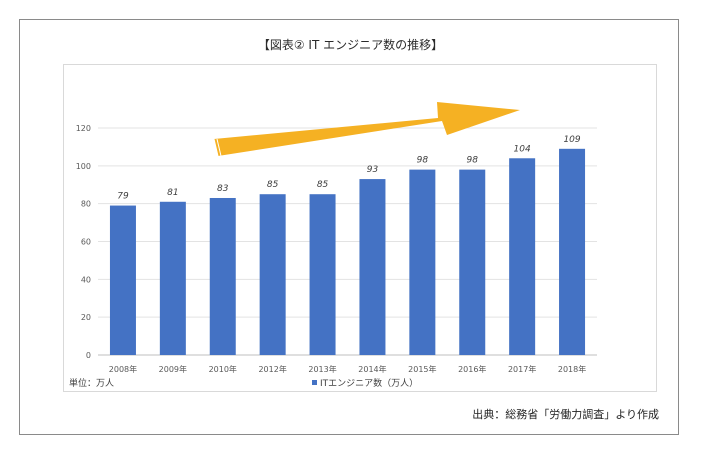 The image size is (701, 460). I want to click on y-tick-label: 20, so click(86, 317).